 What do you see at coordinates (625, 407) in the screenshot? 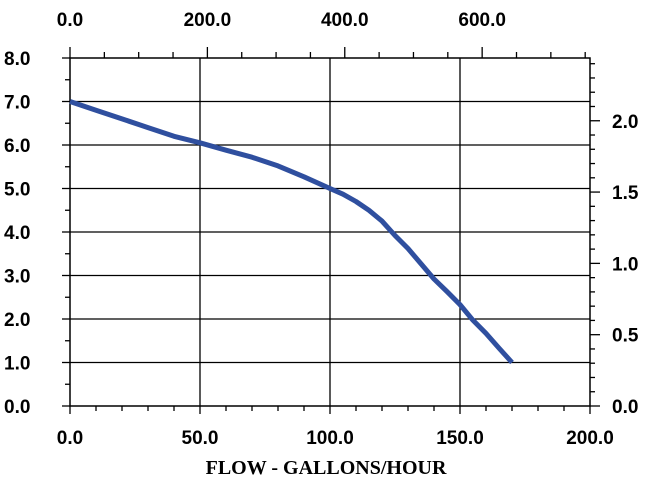
I see `right-tick-label: 0.0` at bounding box center [625, 407].